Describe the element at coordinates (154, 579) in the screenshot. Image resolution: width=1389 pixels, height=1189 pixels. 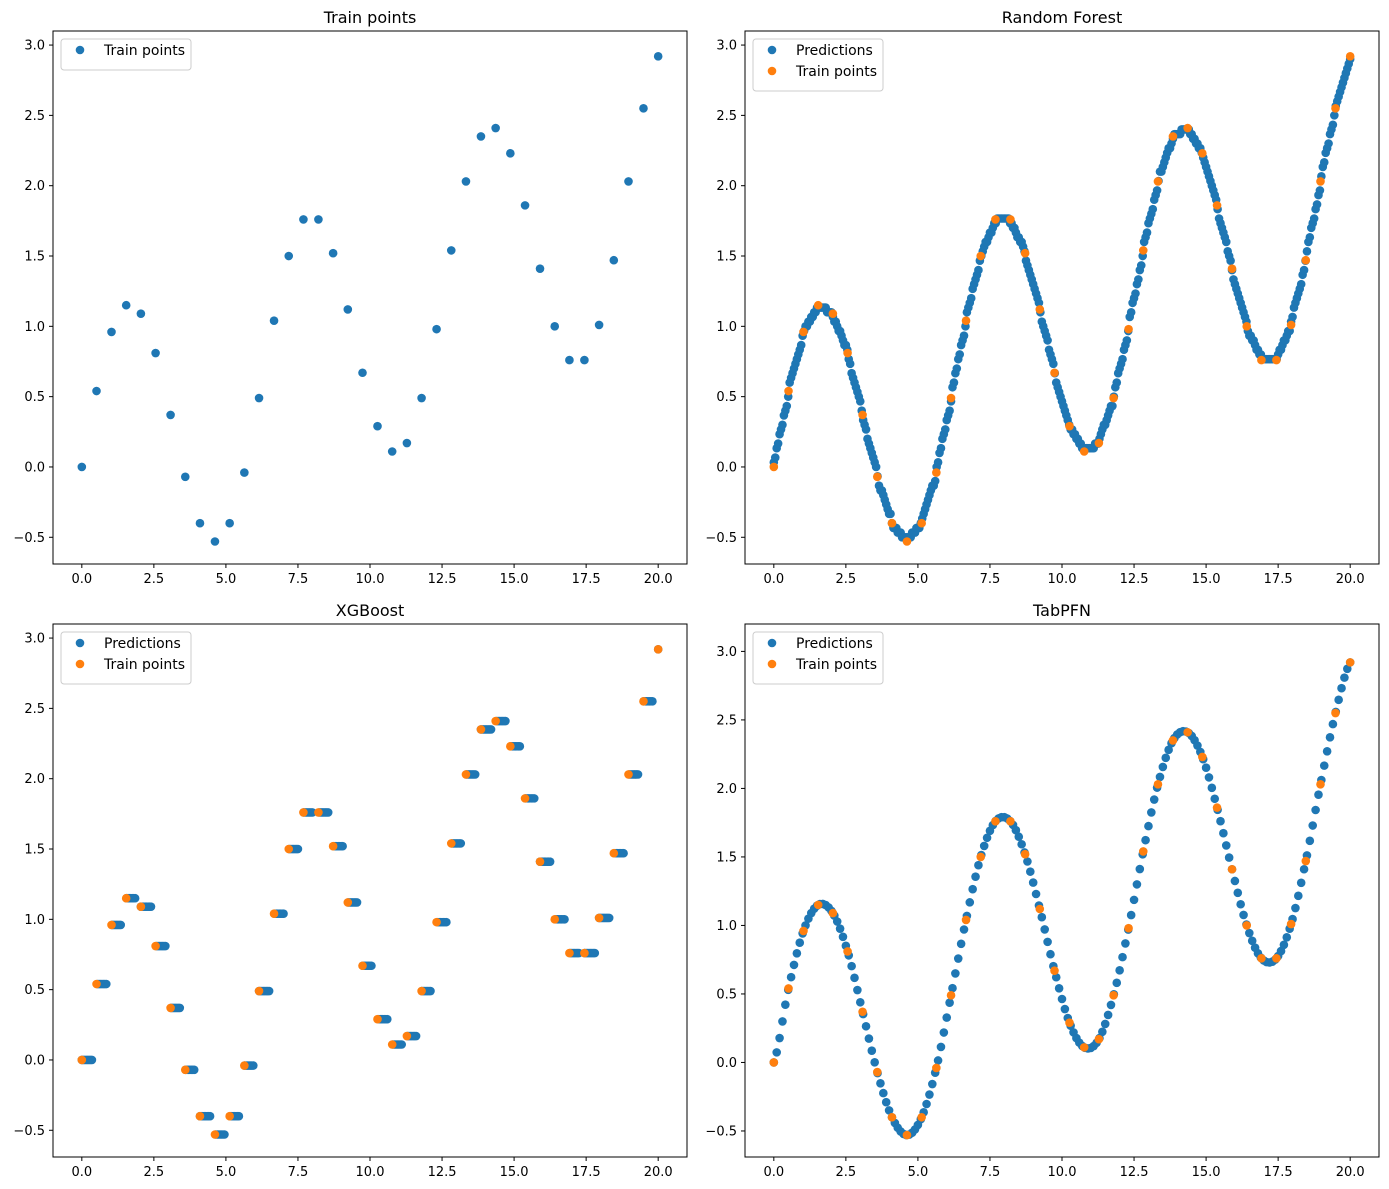
I see `x-tick-label: 2.5` at that location.